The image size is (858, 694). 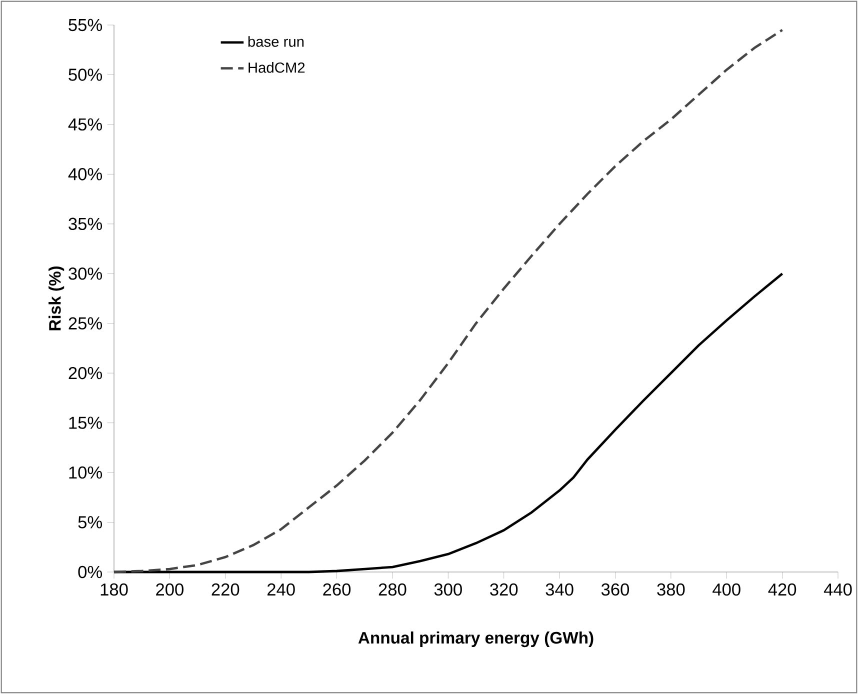 What do you see at coordinates (615, 589) in the screenshot?
I see `x-tick-label: 360` at bounding box center [615, 589].